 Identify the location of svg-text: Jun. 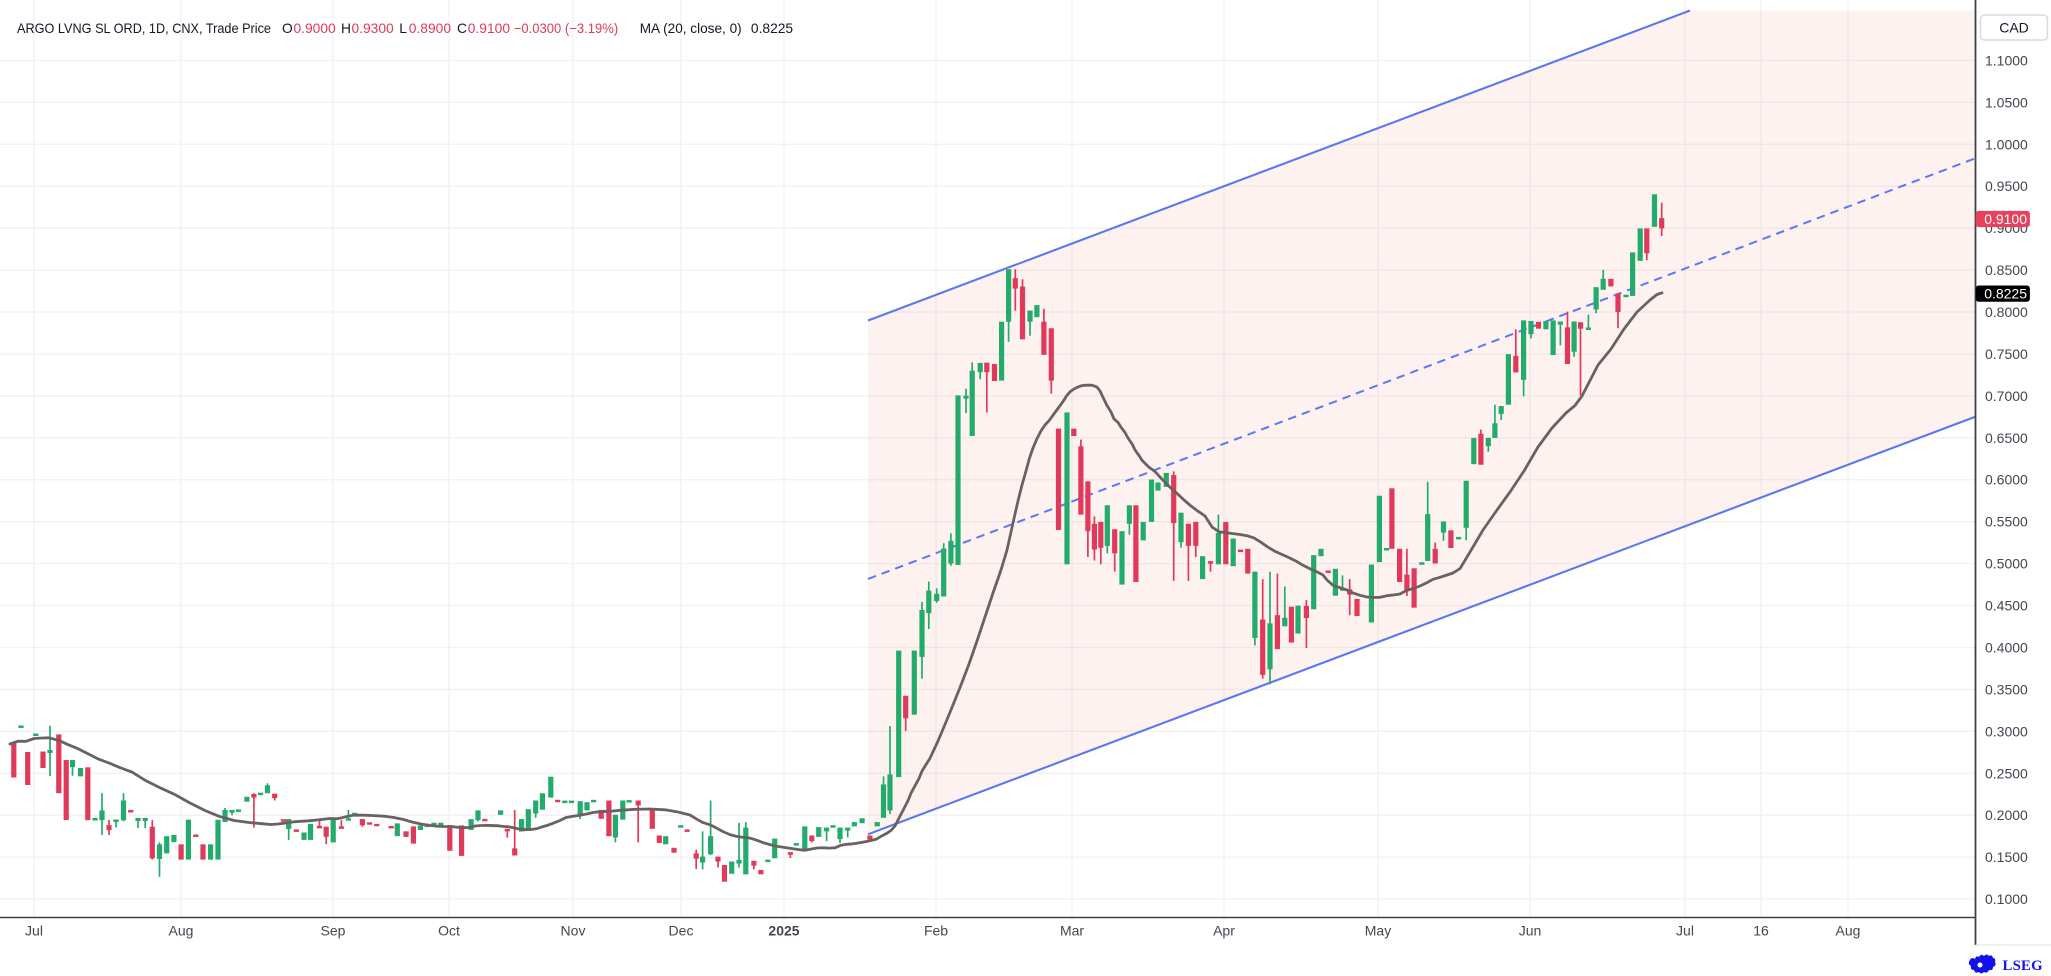
(1530, 931).